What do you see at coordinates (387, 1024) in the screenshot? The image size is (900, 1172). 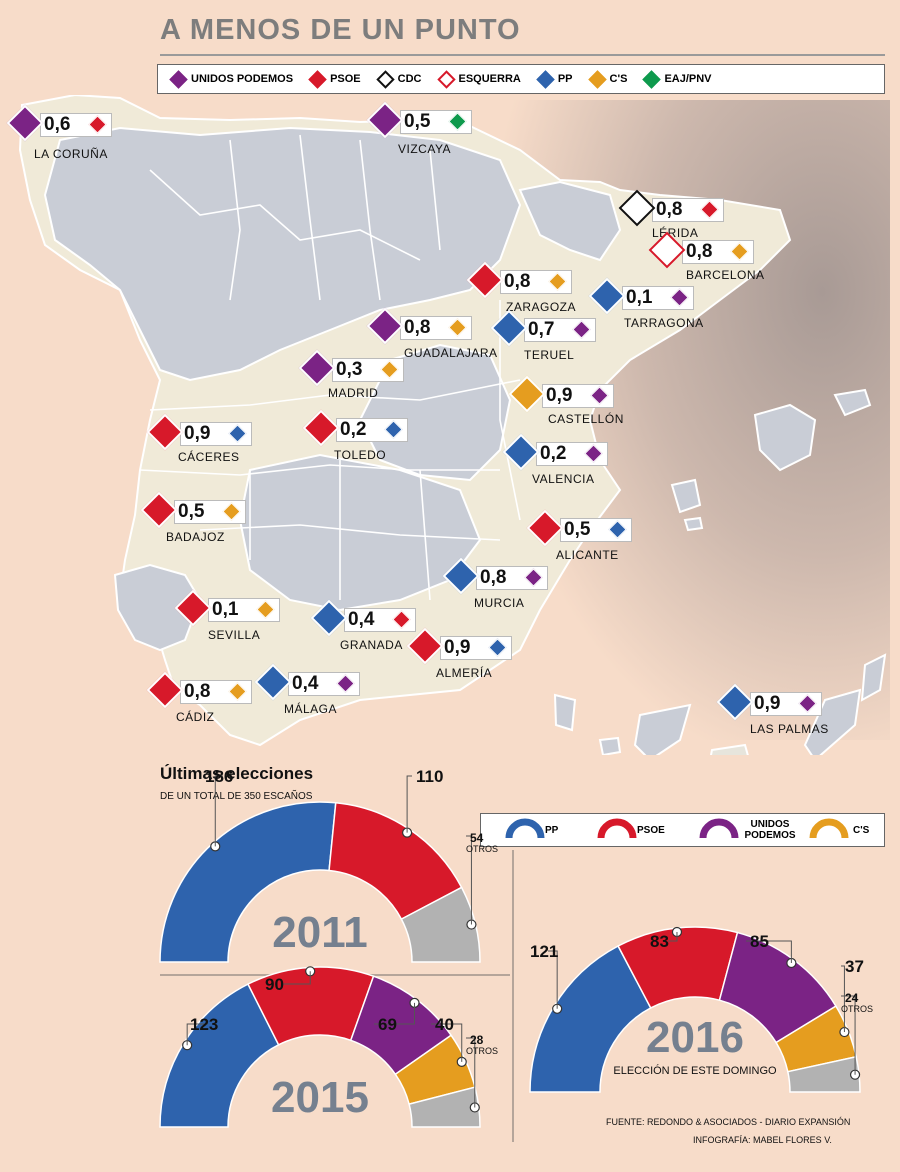 I see `segment-value-label: 69` at bounding box center [387, 1024].